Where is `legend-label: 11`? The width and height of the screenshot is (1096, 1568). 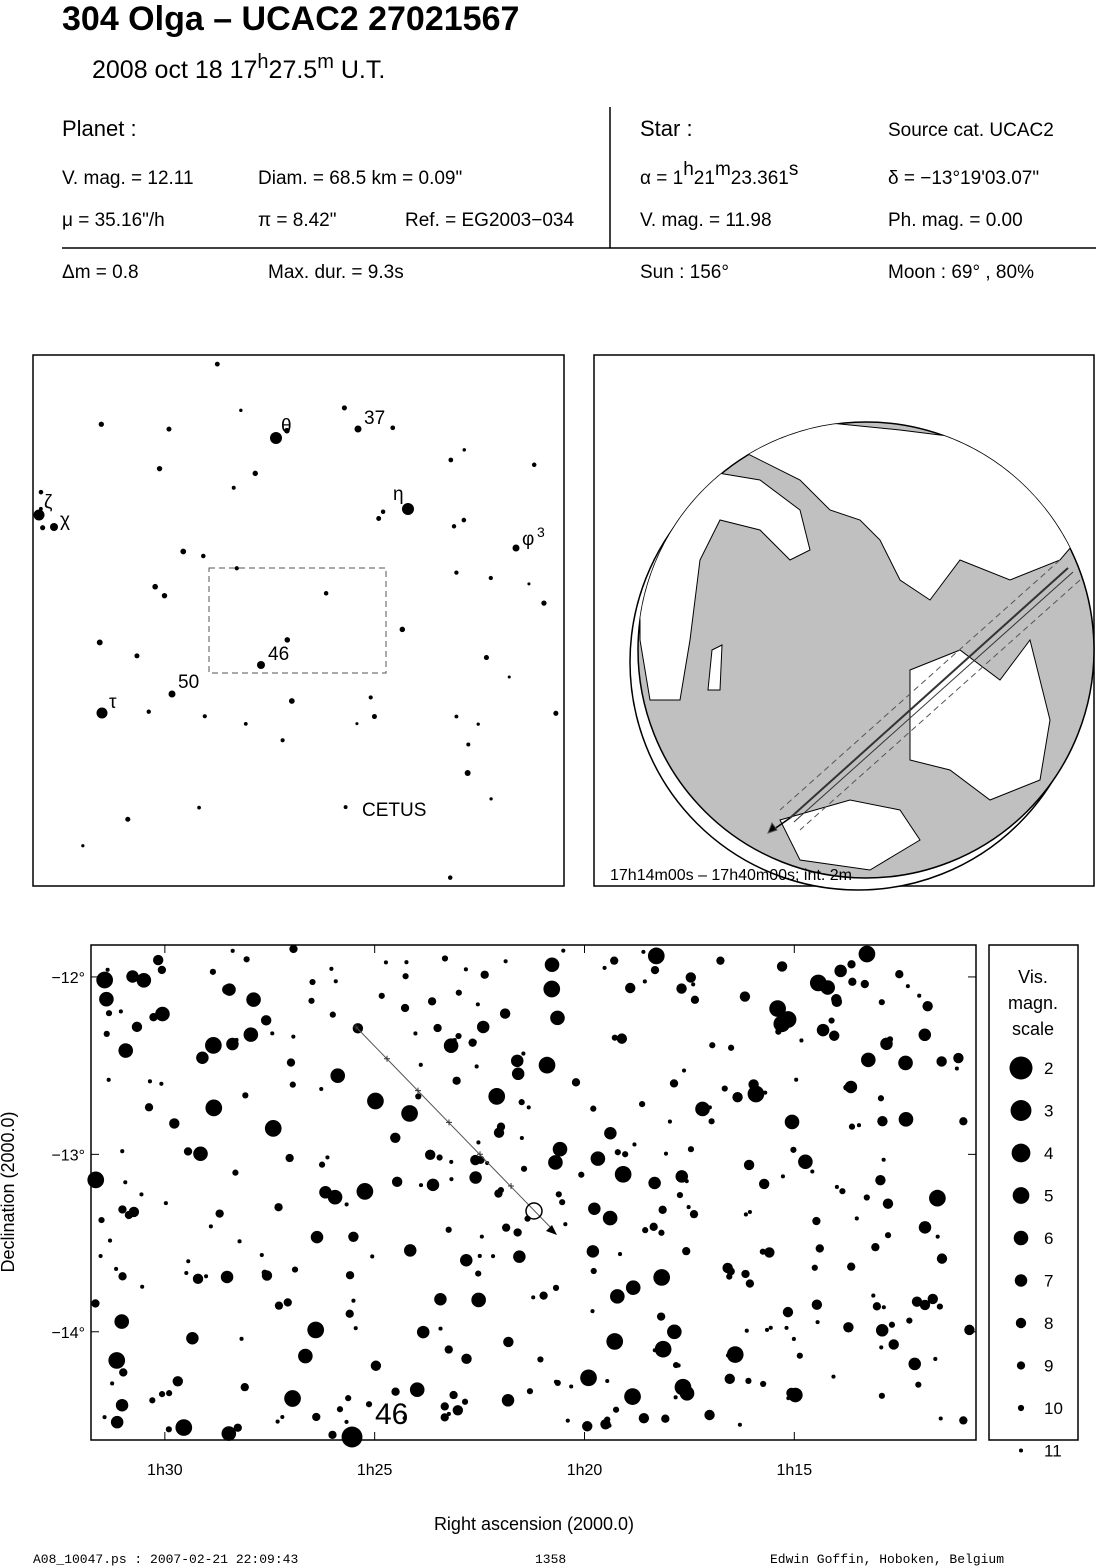
legend-label: 11 is located at coordinates (1053, 1451).